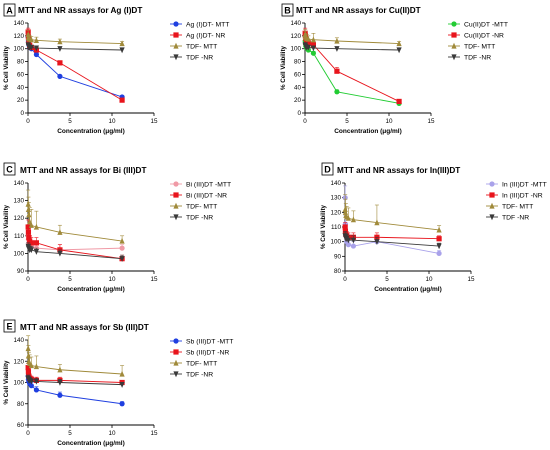 The width and height of the screenshot is (550, 450). Describe the element at coordinates (9, 11) in the screenshot. I see `panel-letter: A` at that location.